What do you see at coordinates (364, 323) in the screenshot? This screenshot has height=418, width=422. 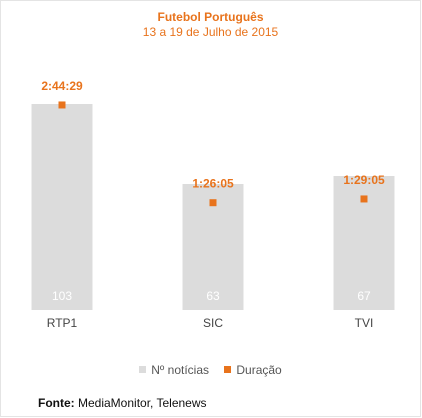 I see `x-tick-label-tvi: TVI` at bounding box center [364, 323].